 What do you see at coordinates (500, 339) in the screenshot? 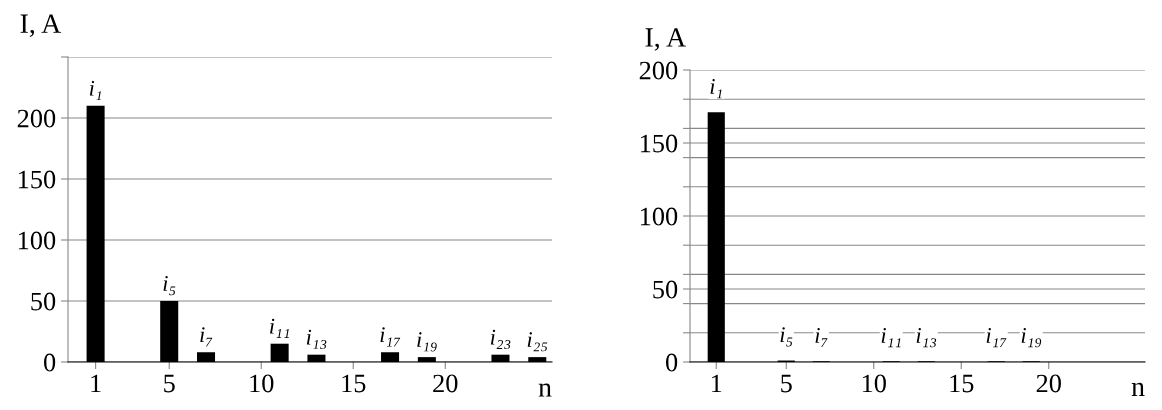
I see `annotation: i₂₃` at bounding box center [500, 339].